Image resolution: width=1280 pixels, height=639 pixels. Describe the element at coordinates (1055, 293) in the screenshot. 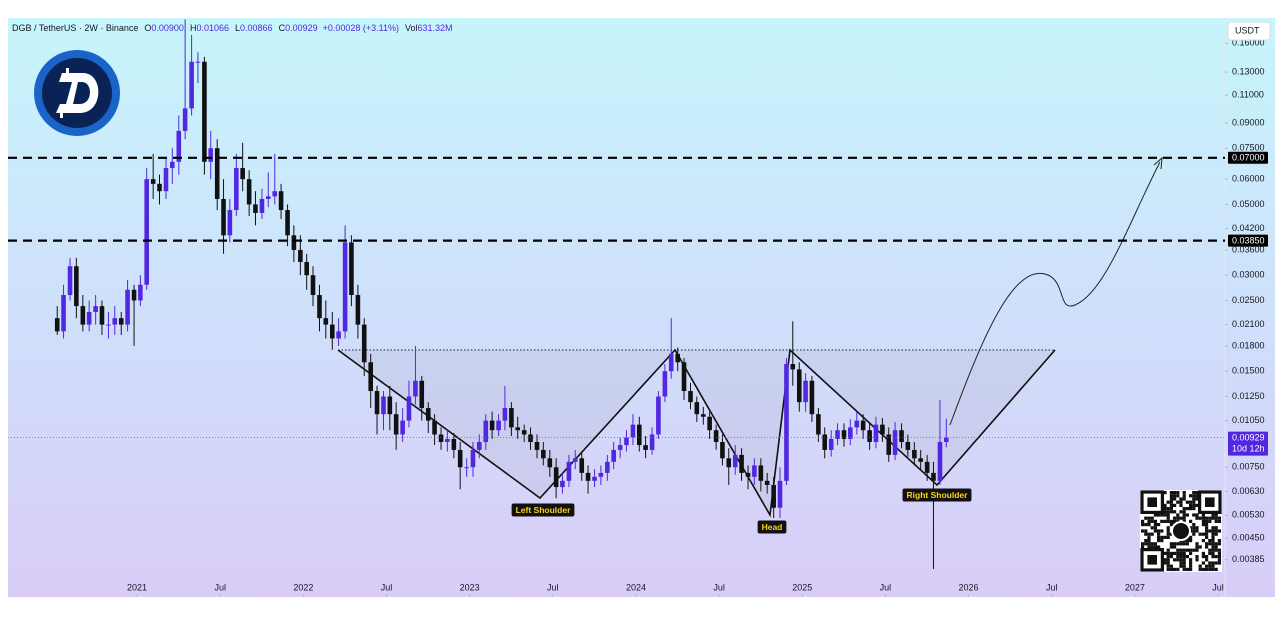

I see `projection-curve` at that location.